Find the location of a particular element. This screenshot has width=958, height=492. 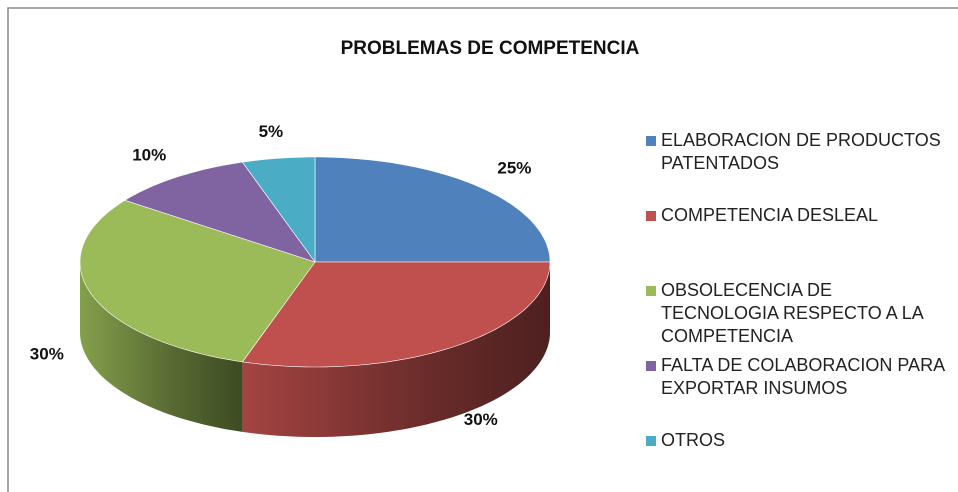

legend-item: OTROS is located at coordinates (798, 440).